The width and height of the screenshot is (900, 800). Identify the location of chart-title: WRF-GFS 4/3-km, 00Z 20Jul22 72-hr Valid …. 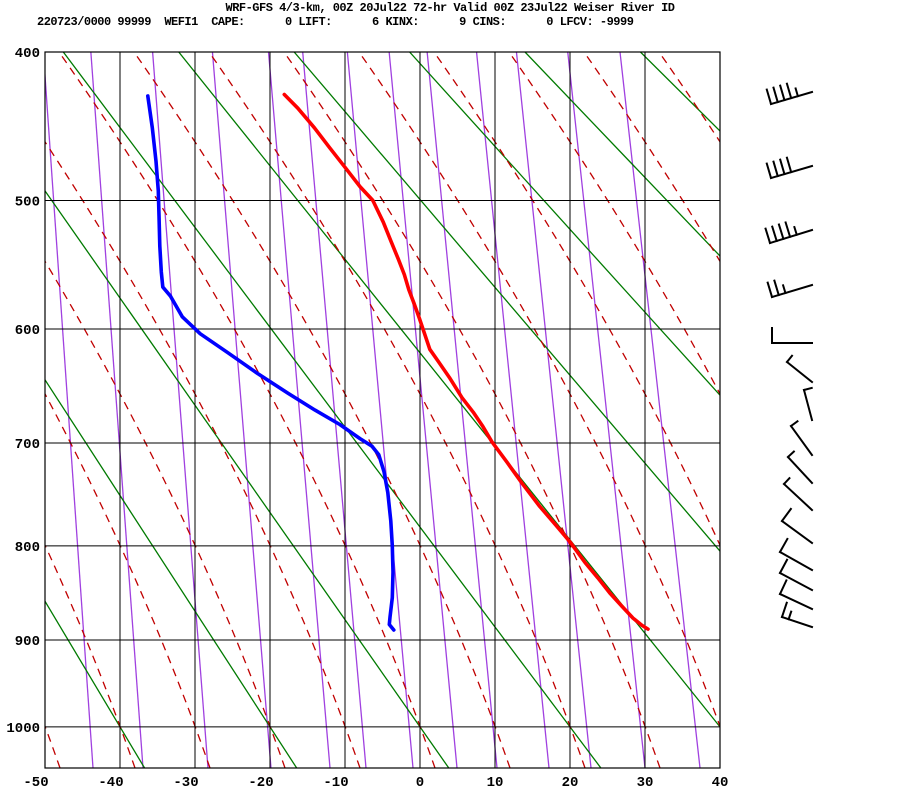
(450, 8).